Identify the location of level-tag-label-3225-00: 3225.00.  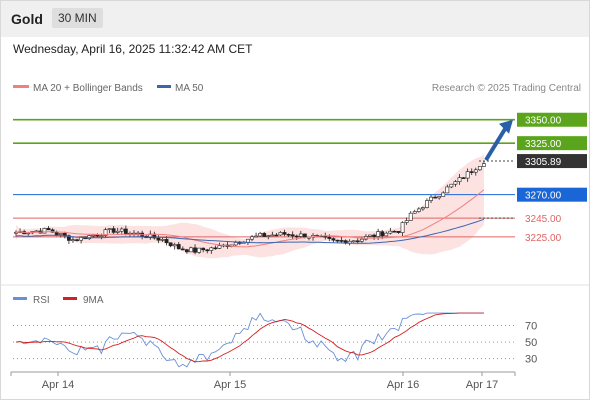
(543, 238).